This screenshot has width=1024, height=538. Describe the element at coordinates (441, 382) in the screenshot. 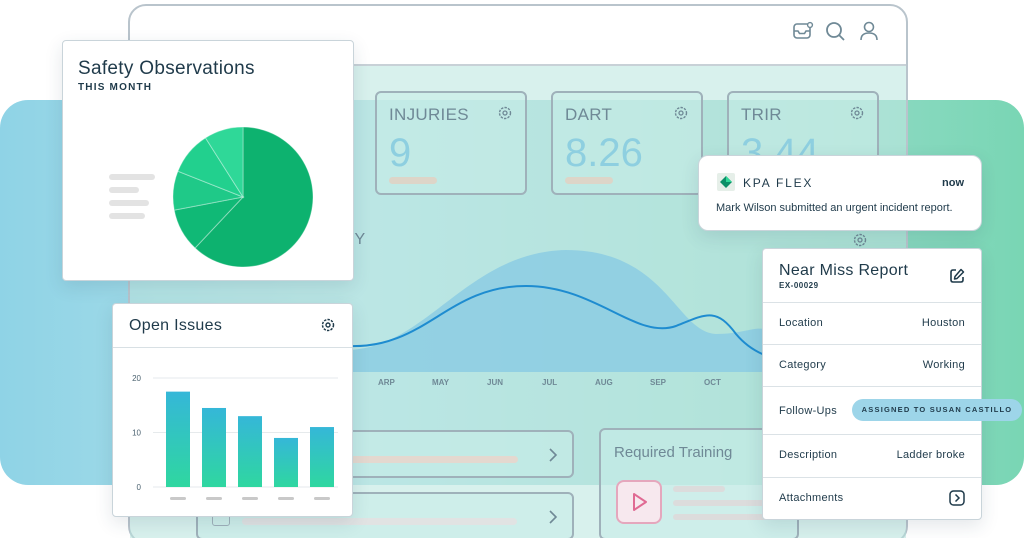

I see `month-label: MAY` at that location.